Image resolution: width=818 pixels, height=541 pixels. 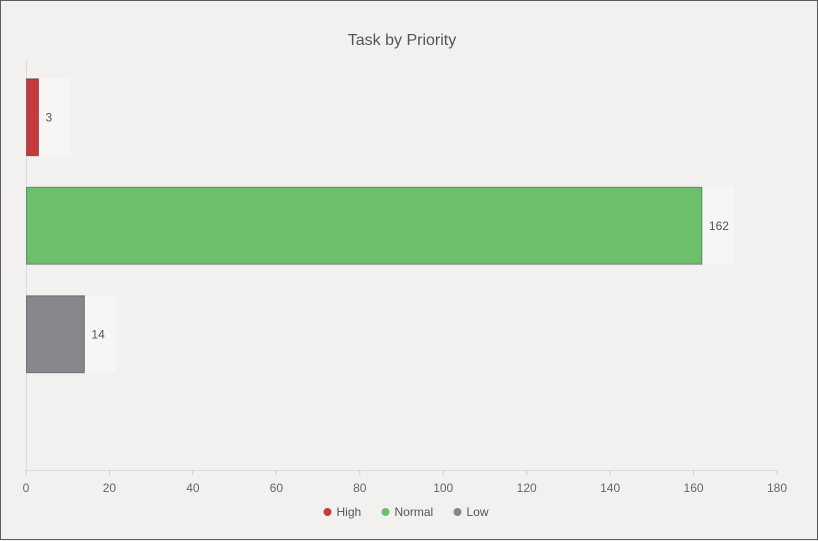 What do you see at coordinates (364, 225) in the screenshot?
I see `bar-normal` at bounding box center [364, 225].